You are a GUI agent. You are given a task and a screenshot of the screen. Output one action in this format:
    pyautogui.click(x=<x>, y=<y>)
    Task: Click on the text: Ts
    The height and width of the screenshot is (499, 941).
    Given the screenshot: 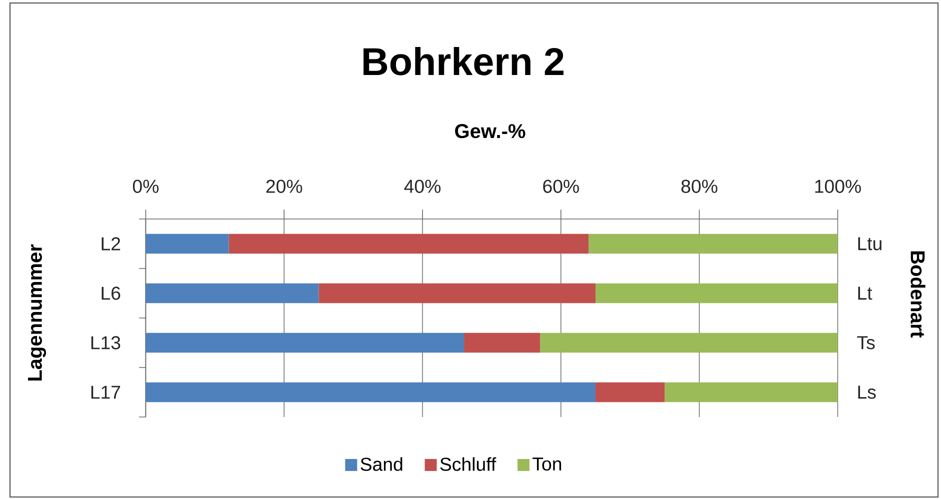 What is the action you would take?
    pyautogui.click(x=866, y=343)
    